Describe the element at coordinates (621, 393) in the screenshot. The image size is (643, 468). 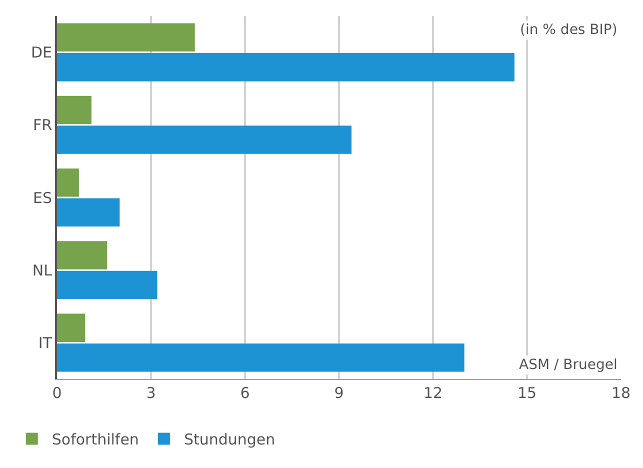
I see `x-tick-label: 18` at that location.